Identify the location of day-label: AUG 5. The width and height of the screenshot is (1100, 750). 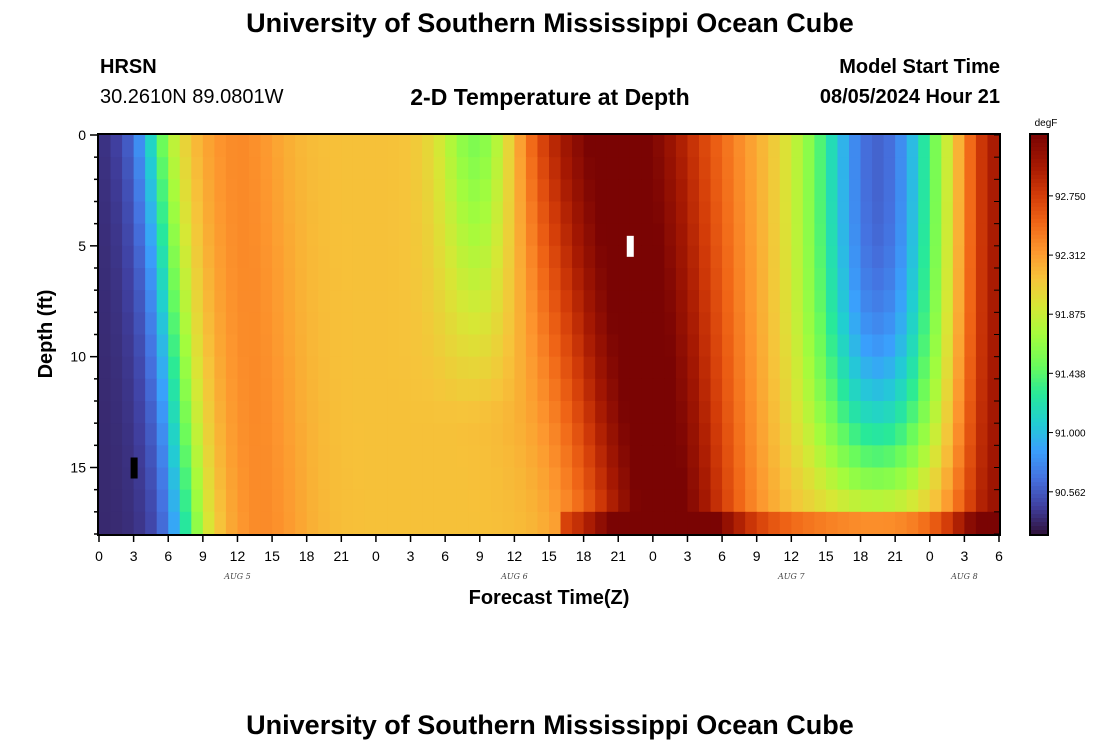
(237, 576).